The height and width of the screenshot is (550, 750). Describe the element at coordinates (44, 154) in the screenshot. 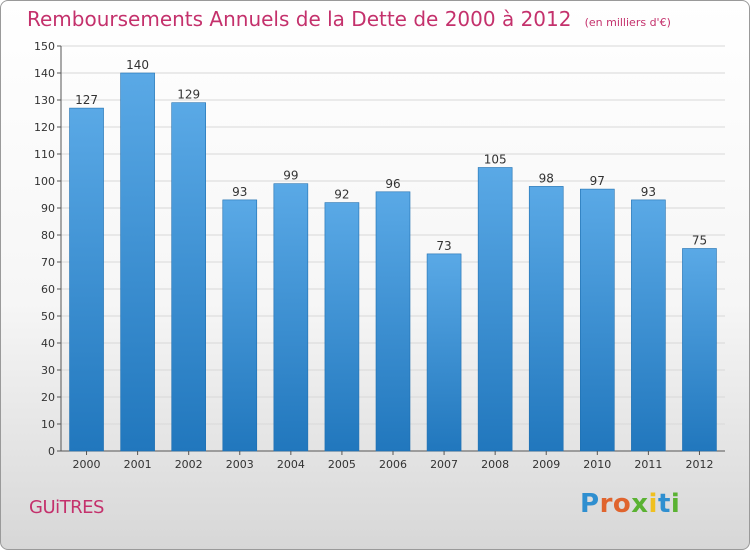

I see `y-tick-label: 110` at that location.